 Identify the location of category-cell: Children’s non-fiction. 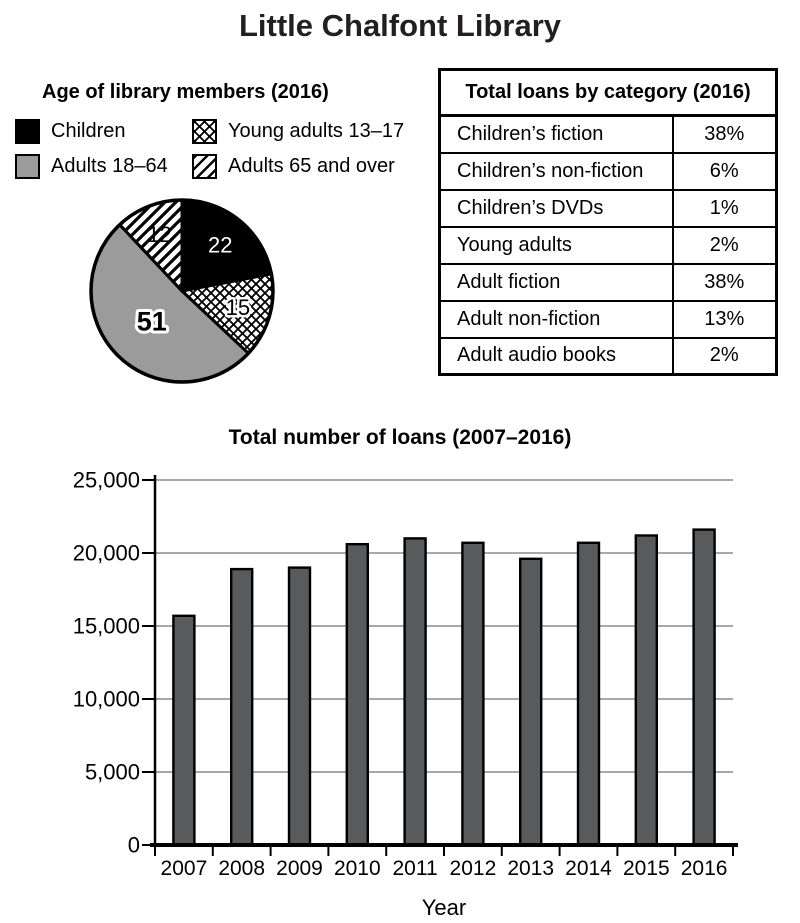
(556, 171).